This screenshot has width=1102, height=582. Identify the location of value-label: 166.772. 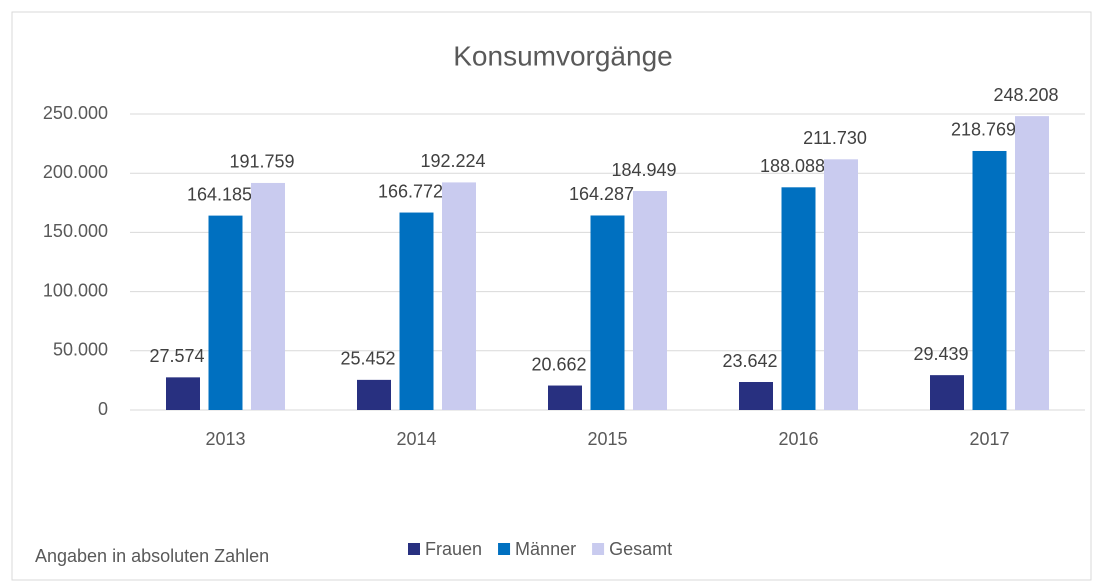
(410, 191).